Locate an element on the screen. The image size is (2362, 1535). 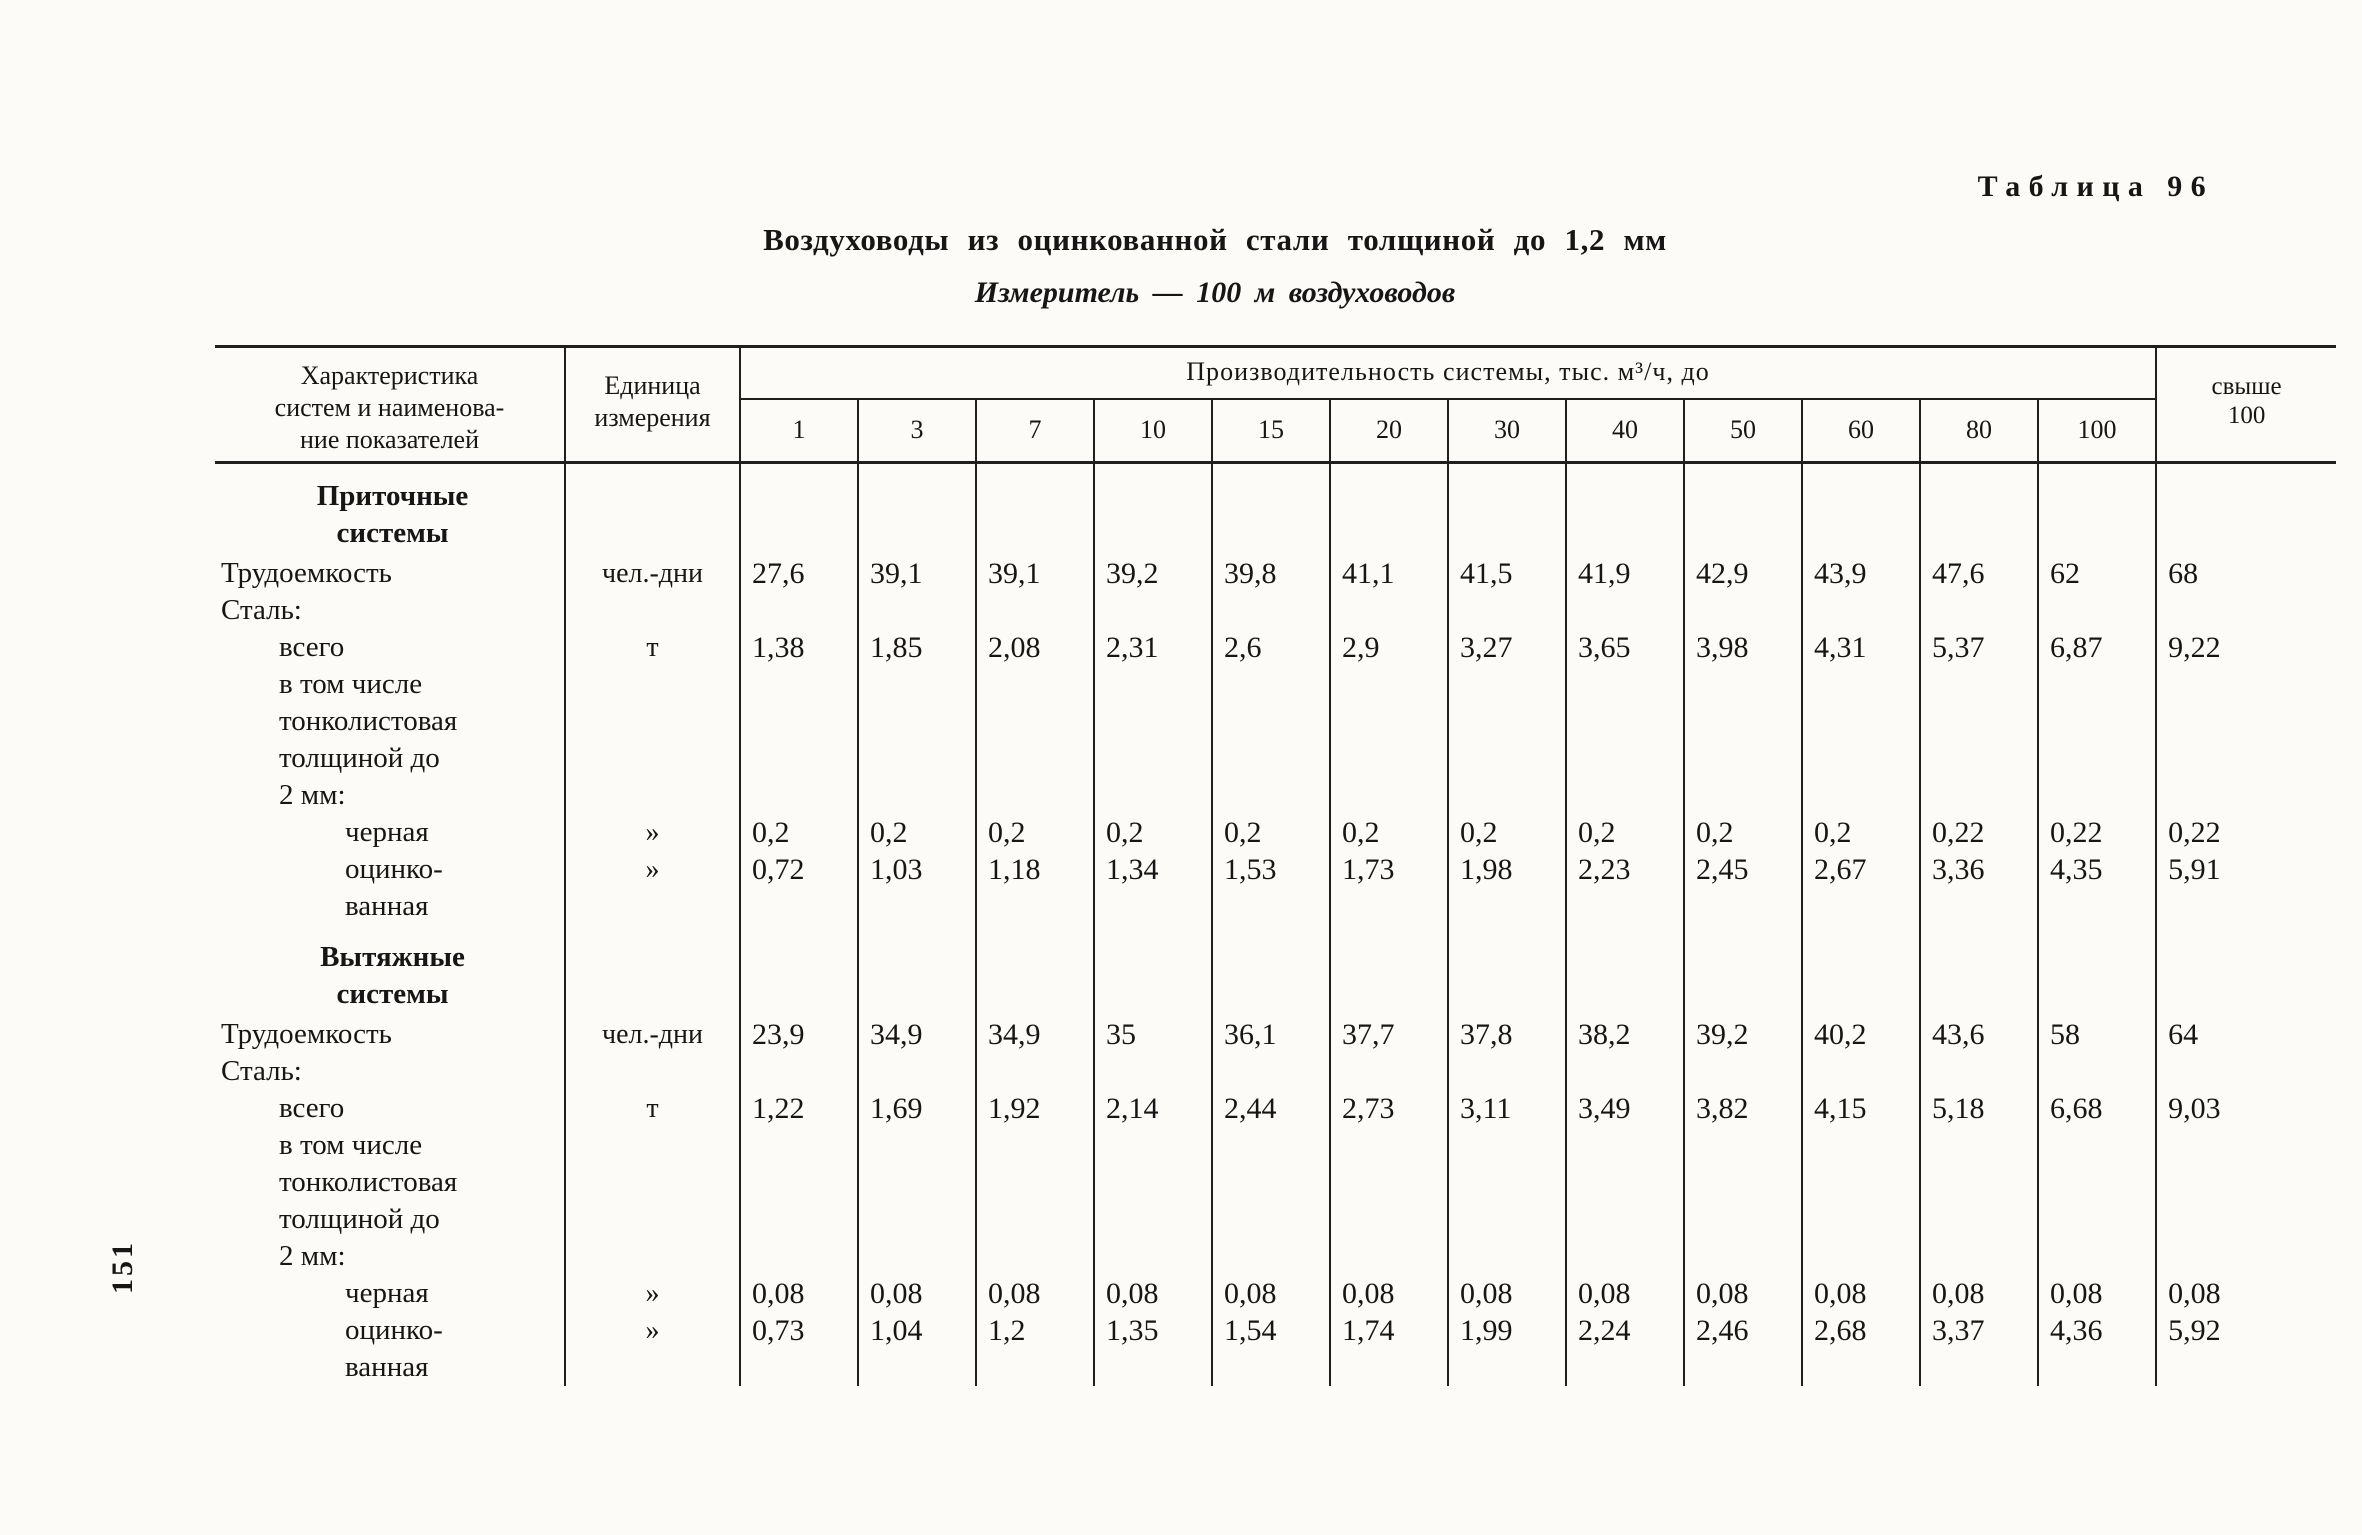
value-cell: 39,2 is located at coordinates (1742, 1034).